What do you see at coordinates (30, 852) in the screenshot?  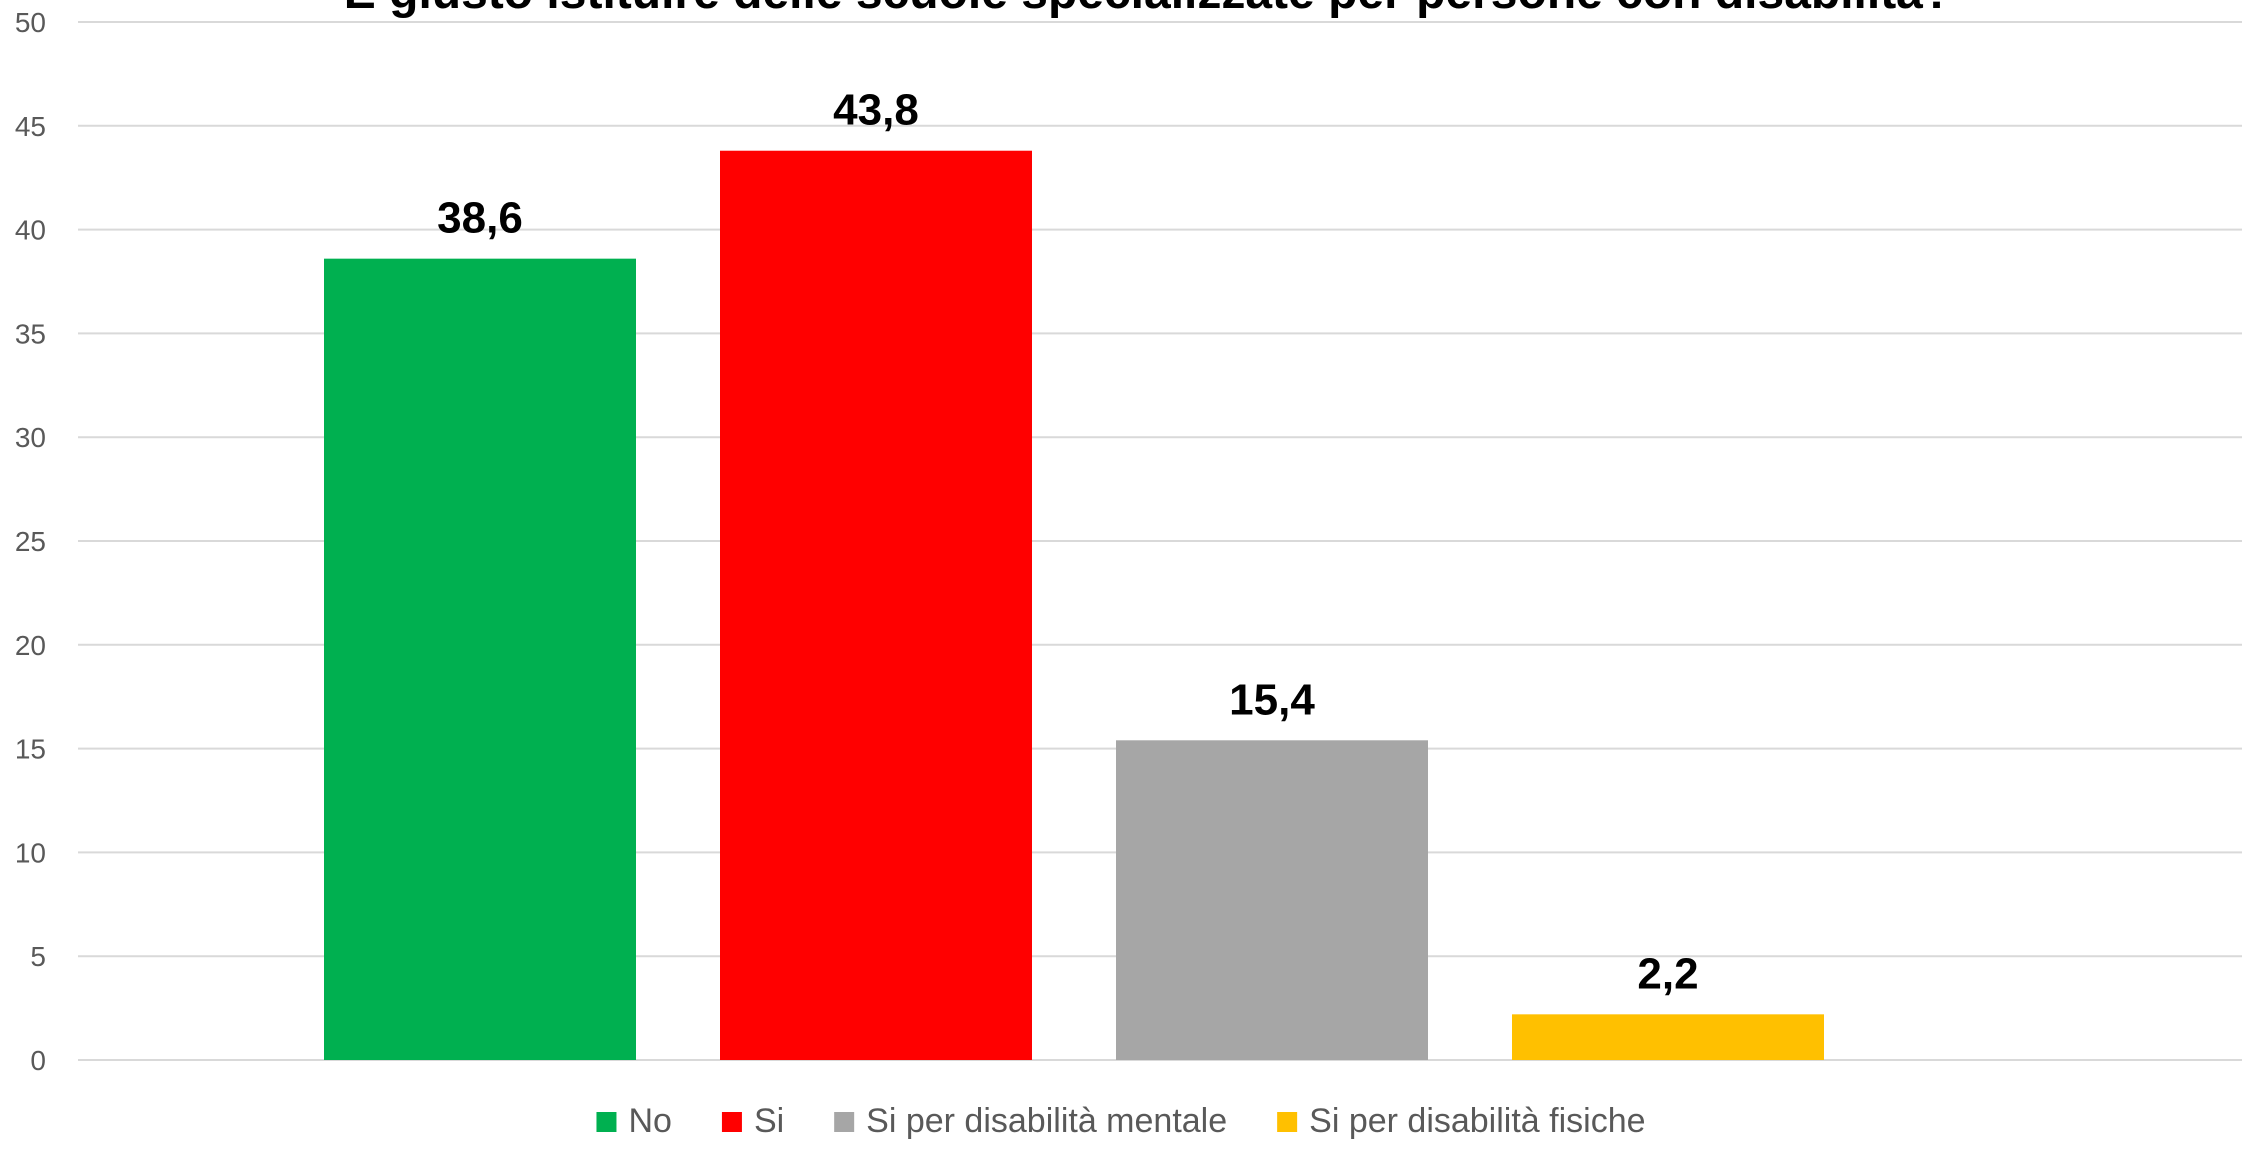 I see `y-tick-label: 10` at bounding box center [30, 852].